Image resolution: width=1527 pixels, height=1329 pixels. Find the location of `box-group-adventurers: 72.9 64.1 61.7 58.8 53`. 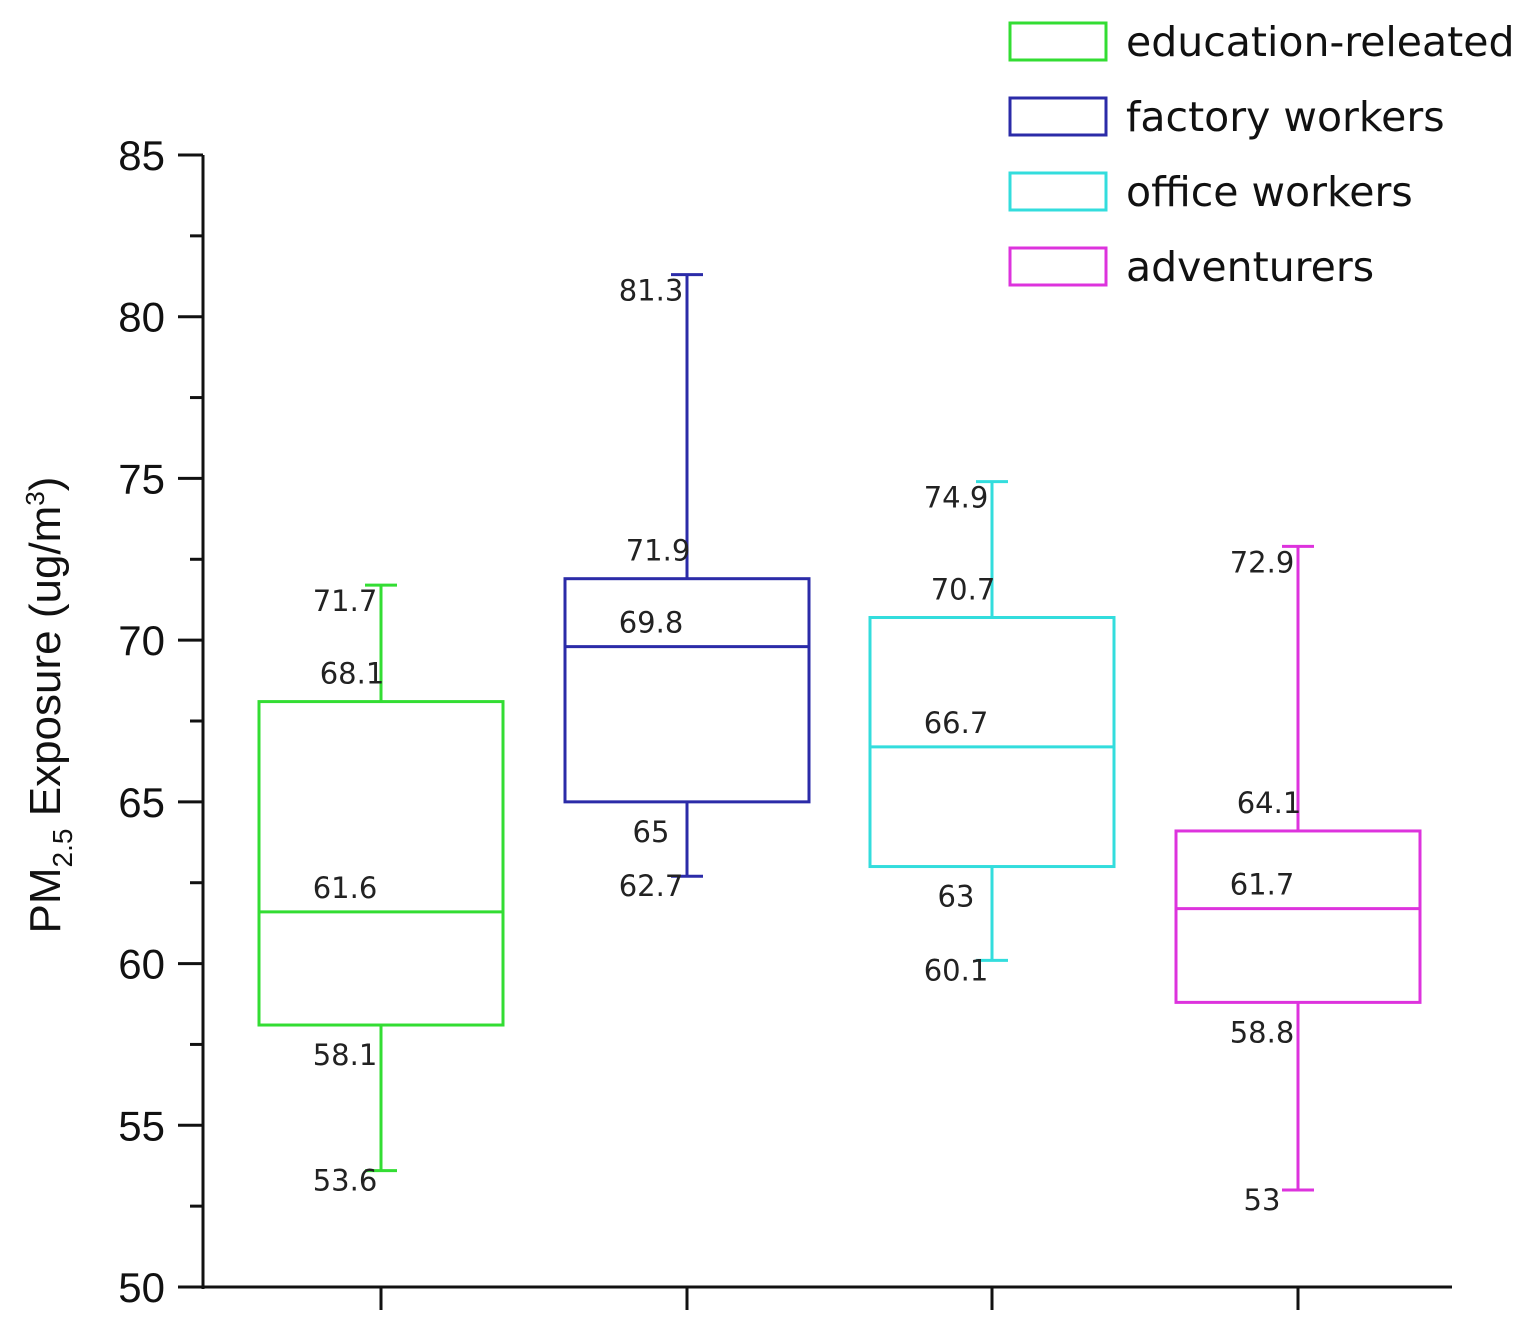

box-group-adventurers: 72.9 64.1 61.7 58.8 53 is located at coordinates (1298, 880).